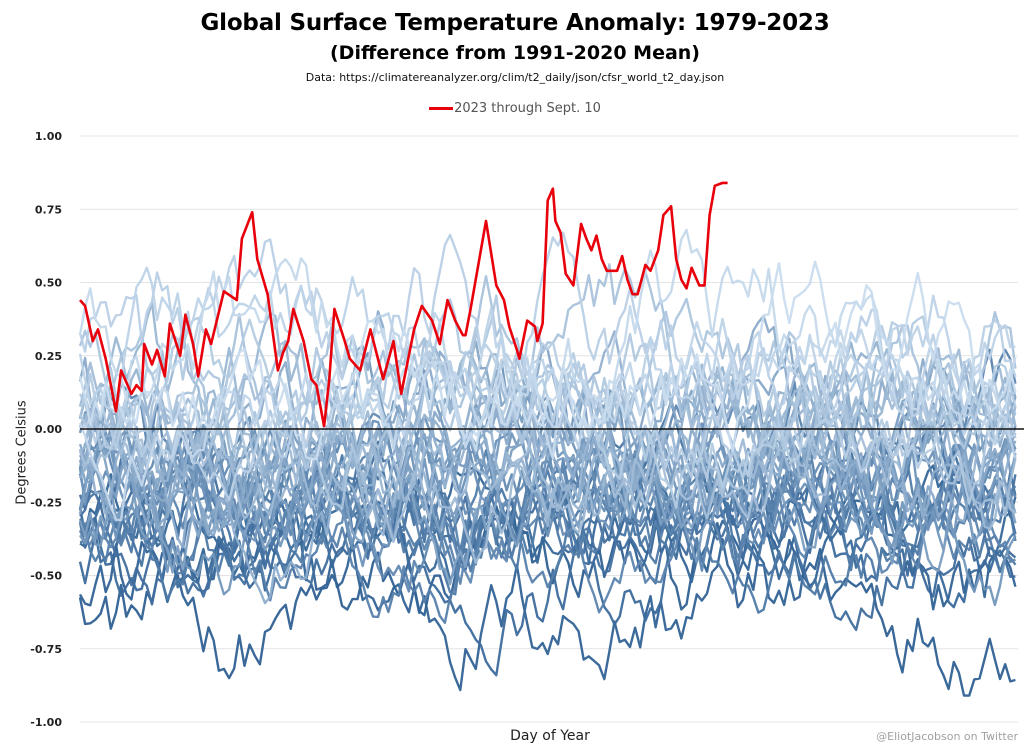 This screenshot has height=752, width=1024. Describe the element at coordinates (947, 736) in the screenshot. I see `credit-text: @EliotJacobson on Twitter` at that location.